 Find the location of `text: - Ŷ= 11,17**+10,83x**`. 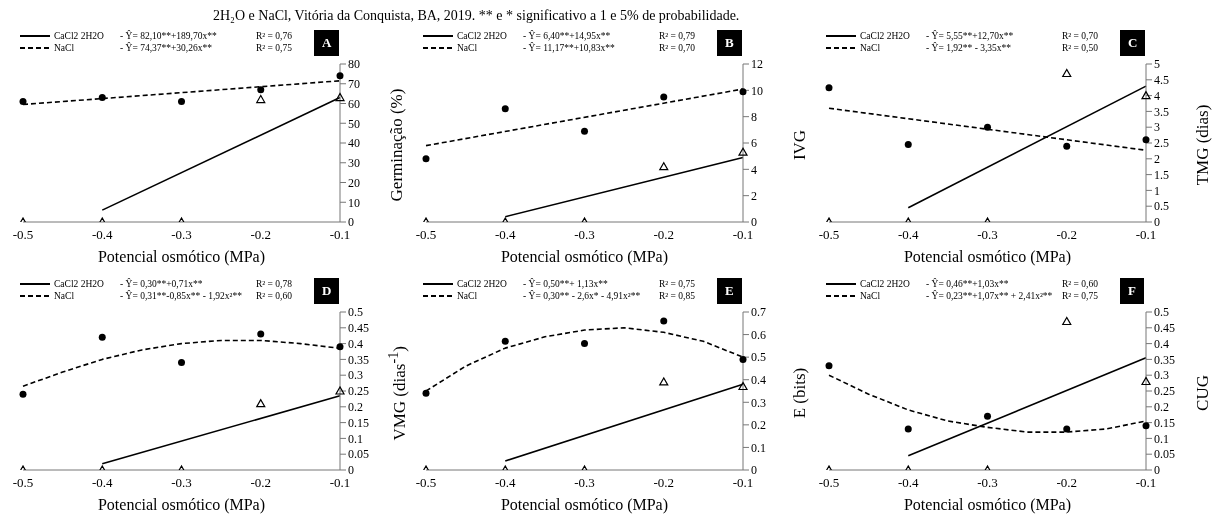

text: - Ŷ= 11,17**+10,83x** is located at coordinates (569, 48).